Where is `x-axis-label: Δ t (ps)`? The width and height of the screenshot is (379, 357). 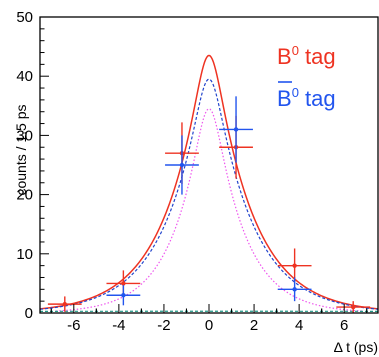
x-axis-label: Δ t (ps) is located at coordinates (356, 347).